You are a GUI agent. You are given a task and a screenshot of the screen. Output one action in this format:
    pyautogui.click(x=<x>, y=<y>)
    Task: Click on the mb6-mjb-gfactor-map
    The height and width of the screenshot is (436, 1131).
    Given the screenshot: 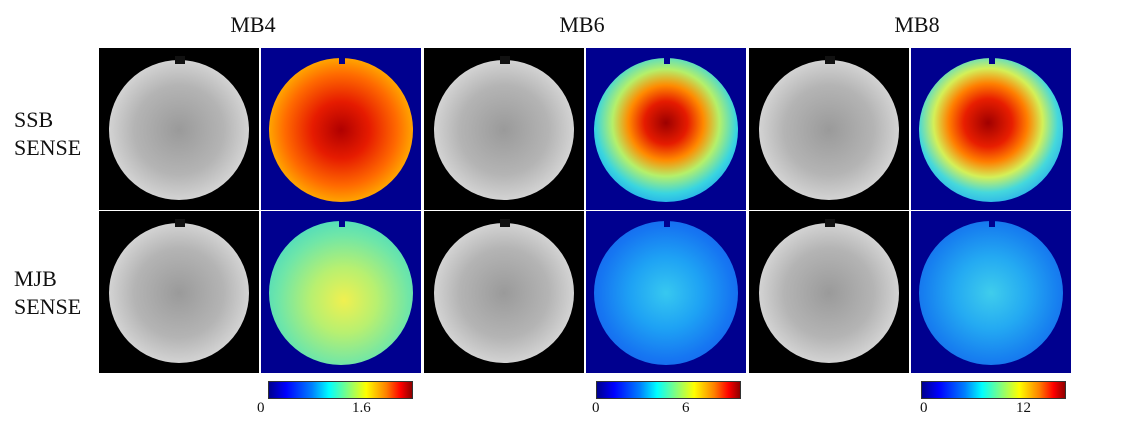 What is the action you would take?
    pyautogui.click(x=666, y=292)
    